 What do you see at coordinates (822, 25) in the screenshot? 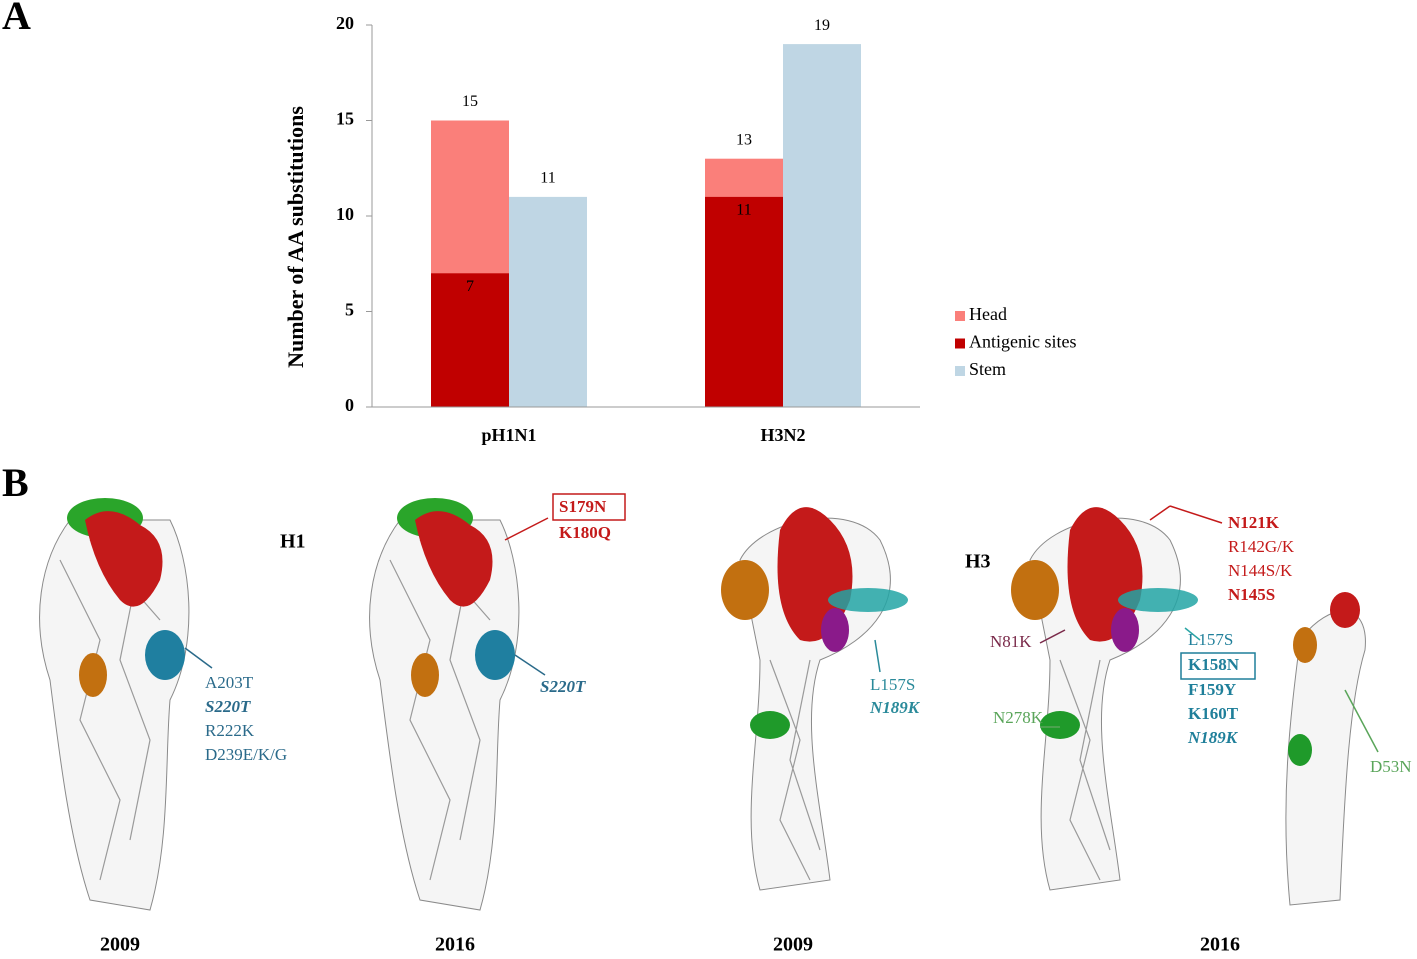
I see `value-label: 19` at bounding box center [822, 25].